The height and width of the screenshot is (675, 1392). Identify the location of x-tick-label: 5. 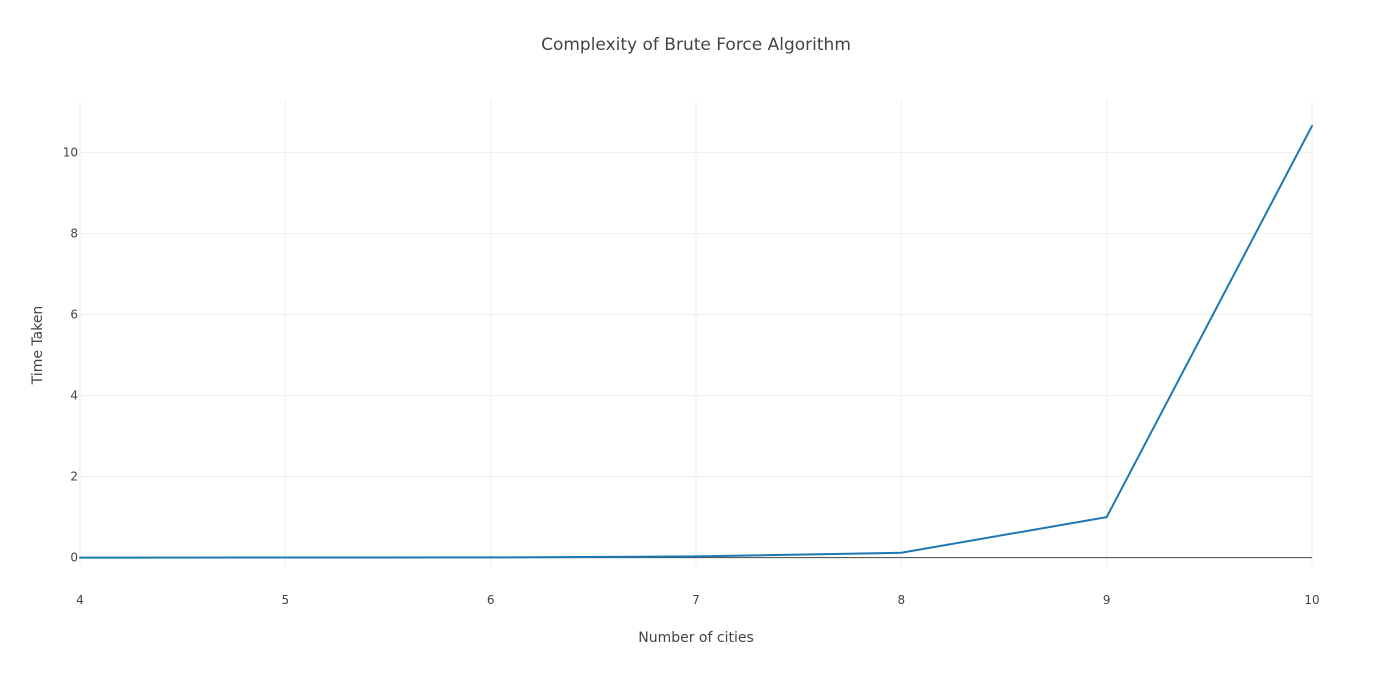
(286, 600).